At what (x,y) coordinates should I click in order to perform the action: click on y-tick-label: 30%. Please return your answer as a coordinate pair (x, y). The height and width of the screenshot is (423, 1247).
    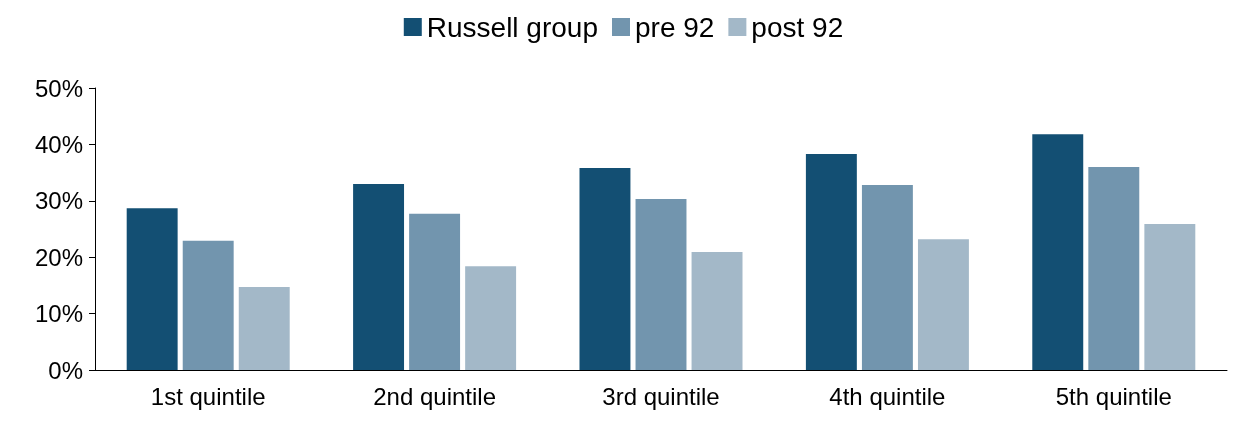
    Looking at the image, I should click on (58, 201).